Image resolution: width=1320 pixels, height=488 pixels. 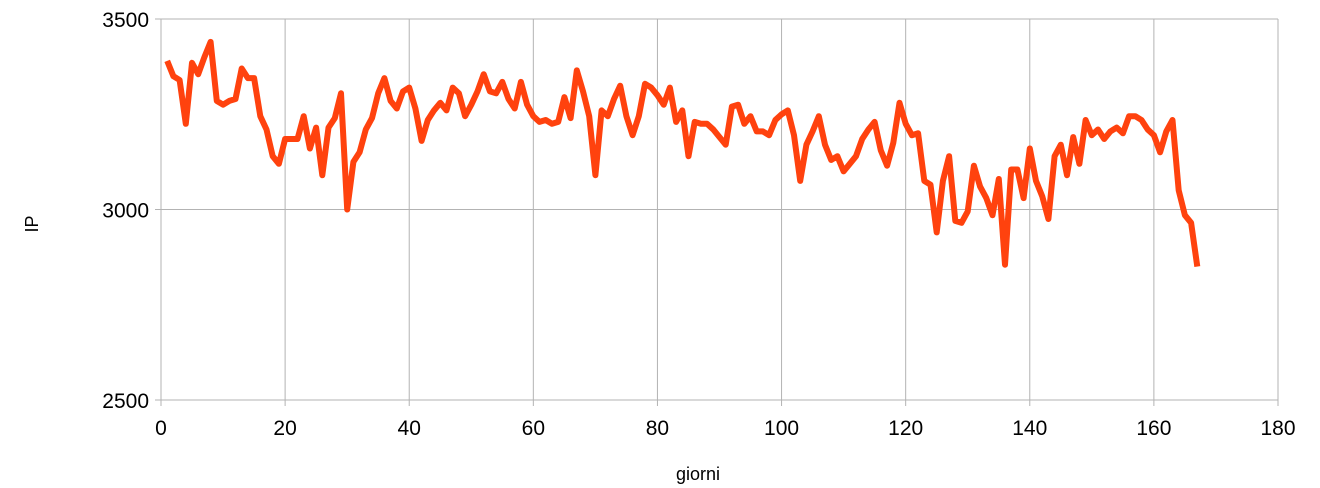 I want to click on x-tick-label: 0, so click(x=161, y=428).